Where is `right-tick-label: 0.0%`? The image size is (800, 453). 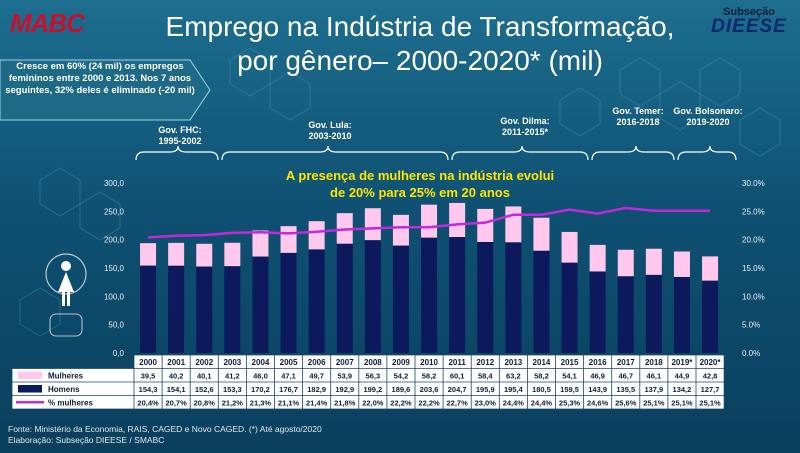
right-tick-label: 0.0% is located at coordinates (751, 353).